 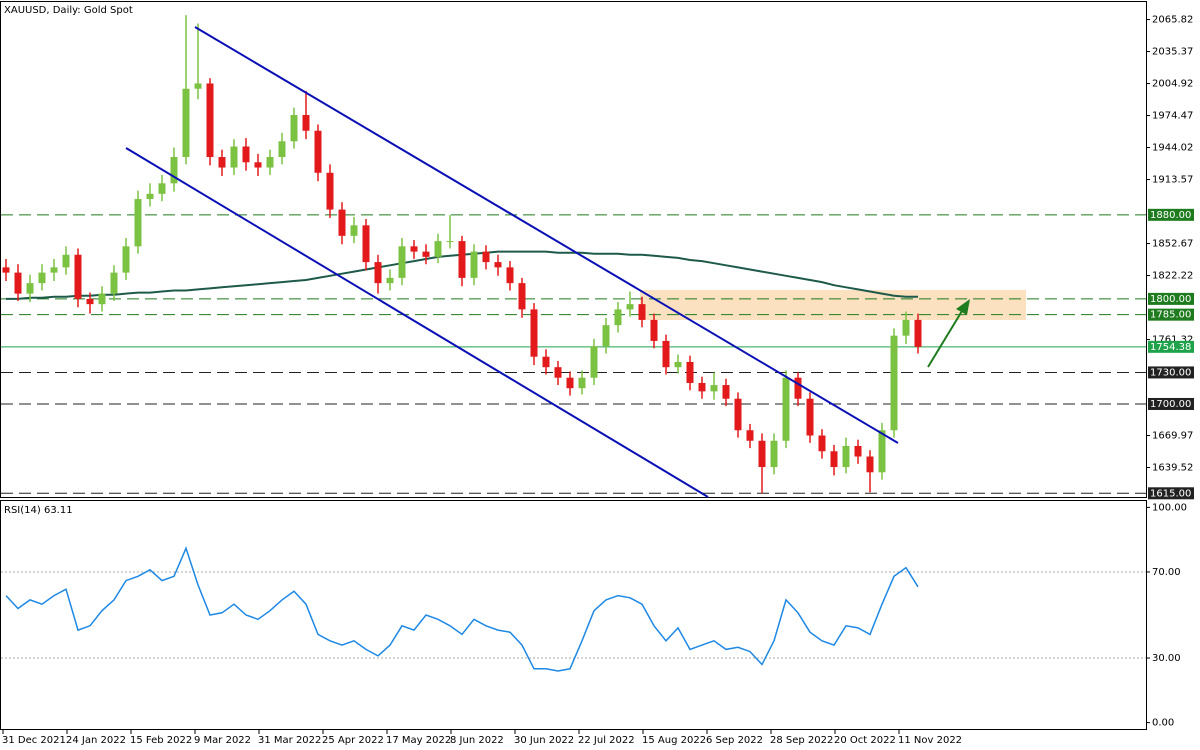 What do you see at coordinates (289, 740) in the screenshot?
I see `x-tick-label: 31 Mar 2022` at bounding box center [289, 740].